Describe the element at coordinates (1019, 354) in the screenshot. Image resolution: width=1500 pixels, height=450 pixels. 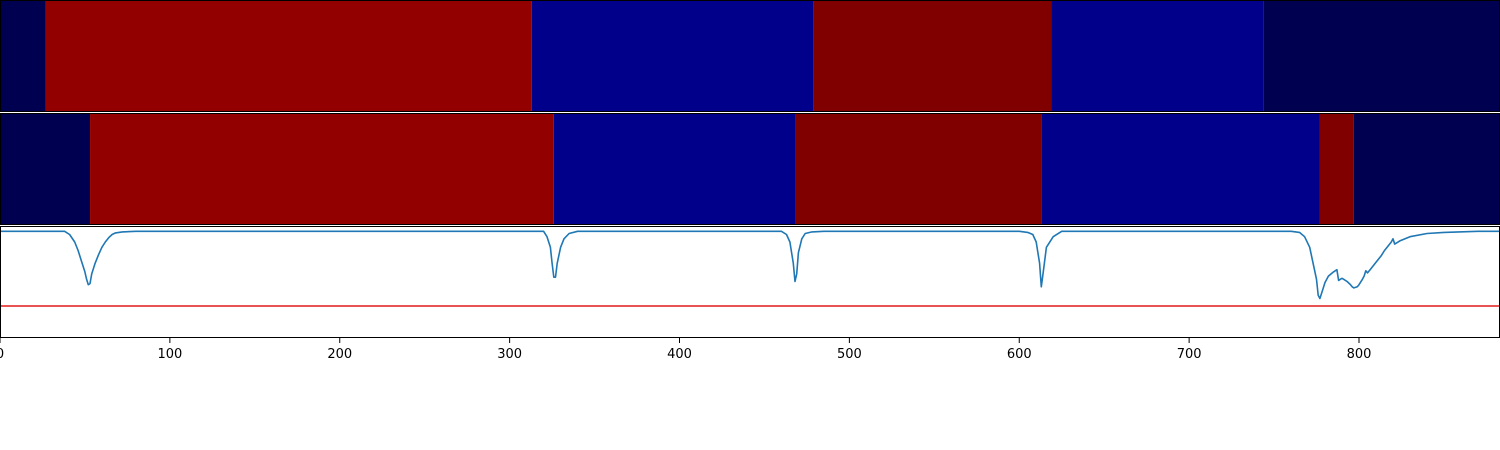
I see `x-tick-label-600: 600` at that location.